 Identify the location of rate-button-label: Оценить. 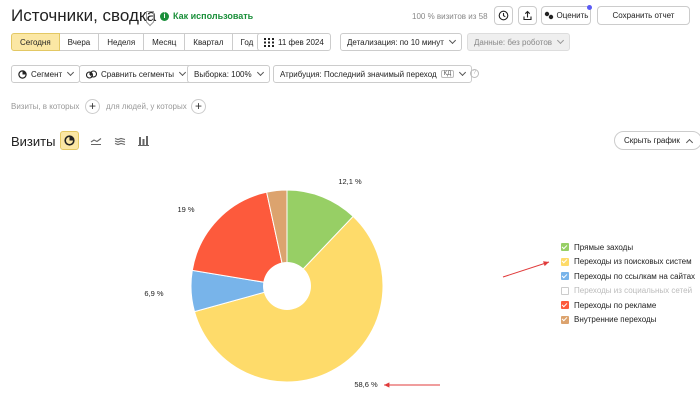
(572, 15).